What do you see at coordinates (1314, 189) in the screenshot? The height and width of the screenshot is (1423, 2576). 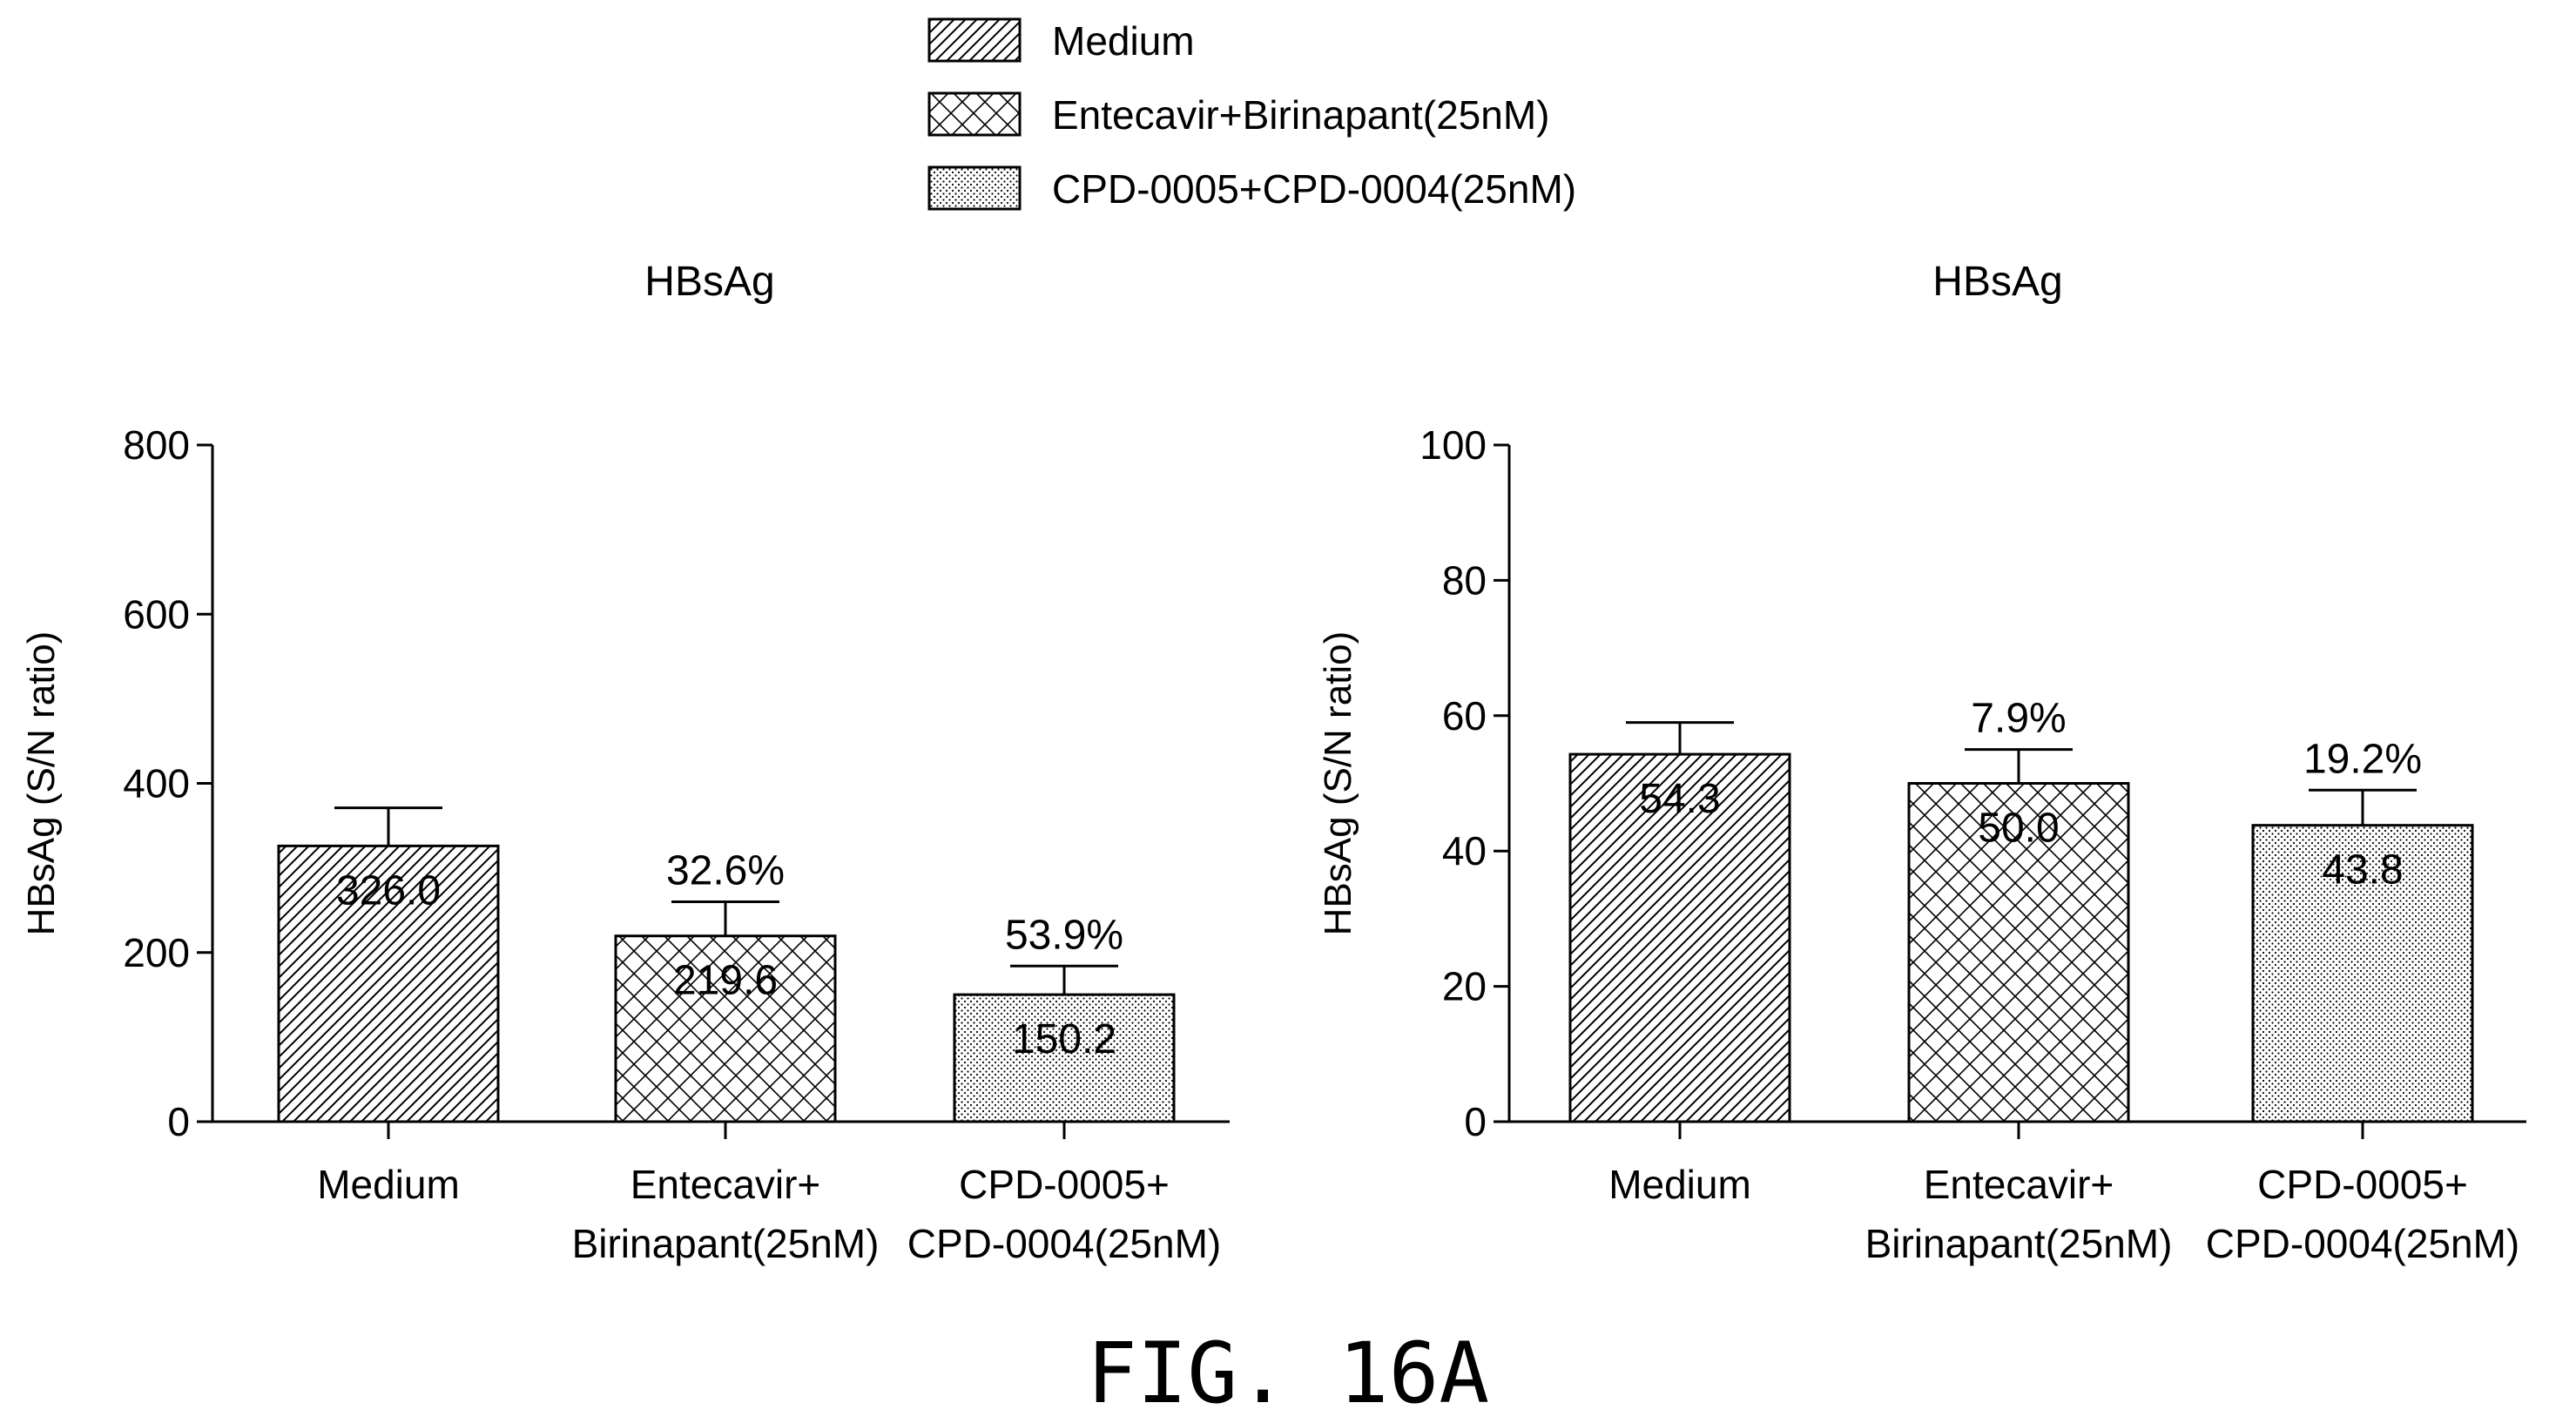 I see `legend-label: CPD-0005+CPD-0004(25nM)` at bounding box center [1314, 189].